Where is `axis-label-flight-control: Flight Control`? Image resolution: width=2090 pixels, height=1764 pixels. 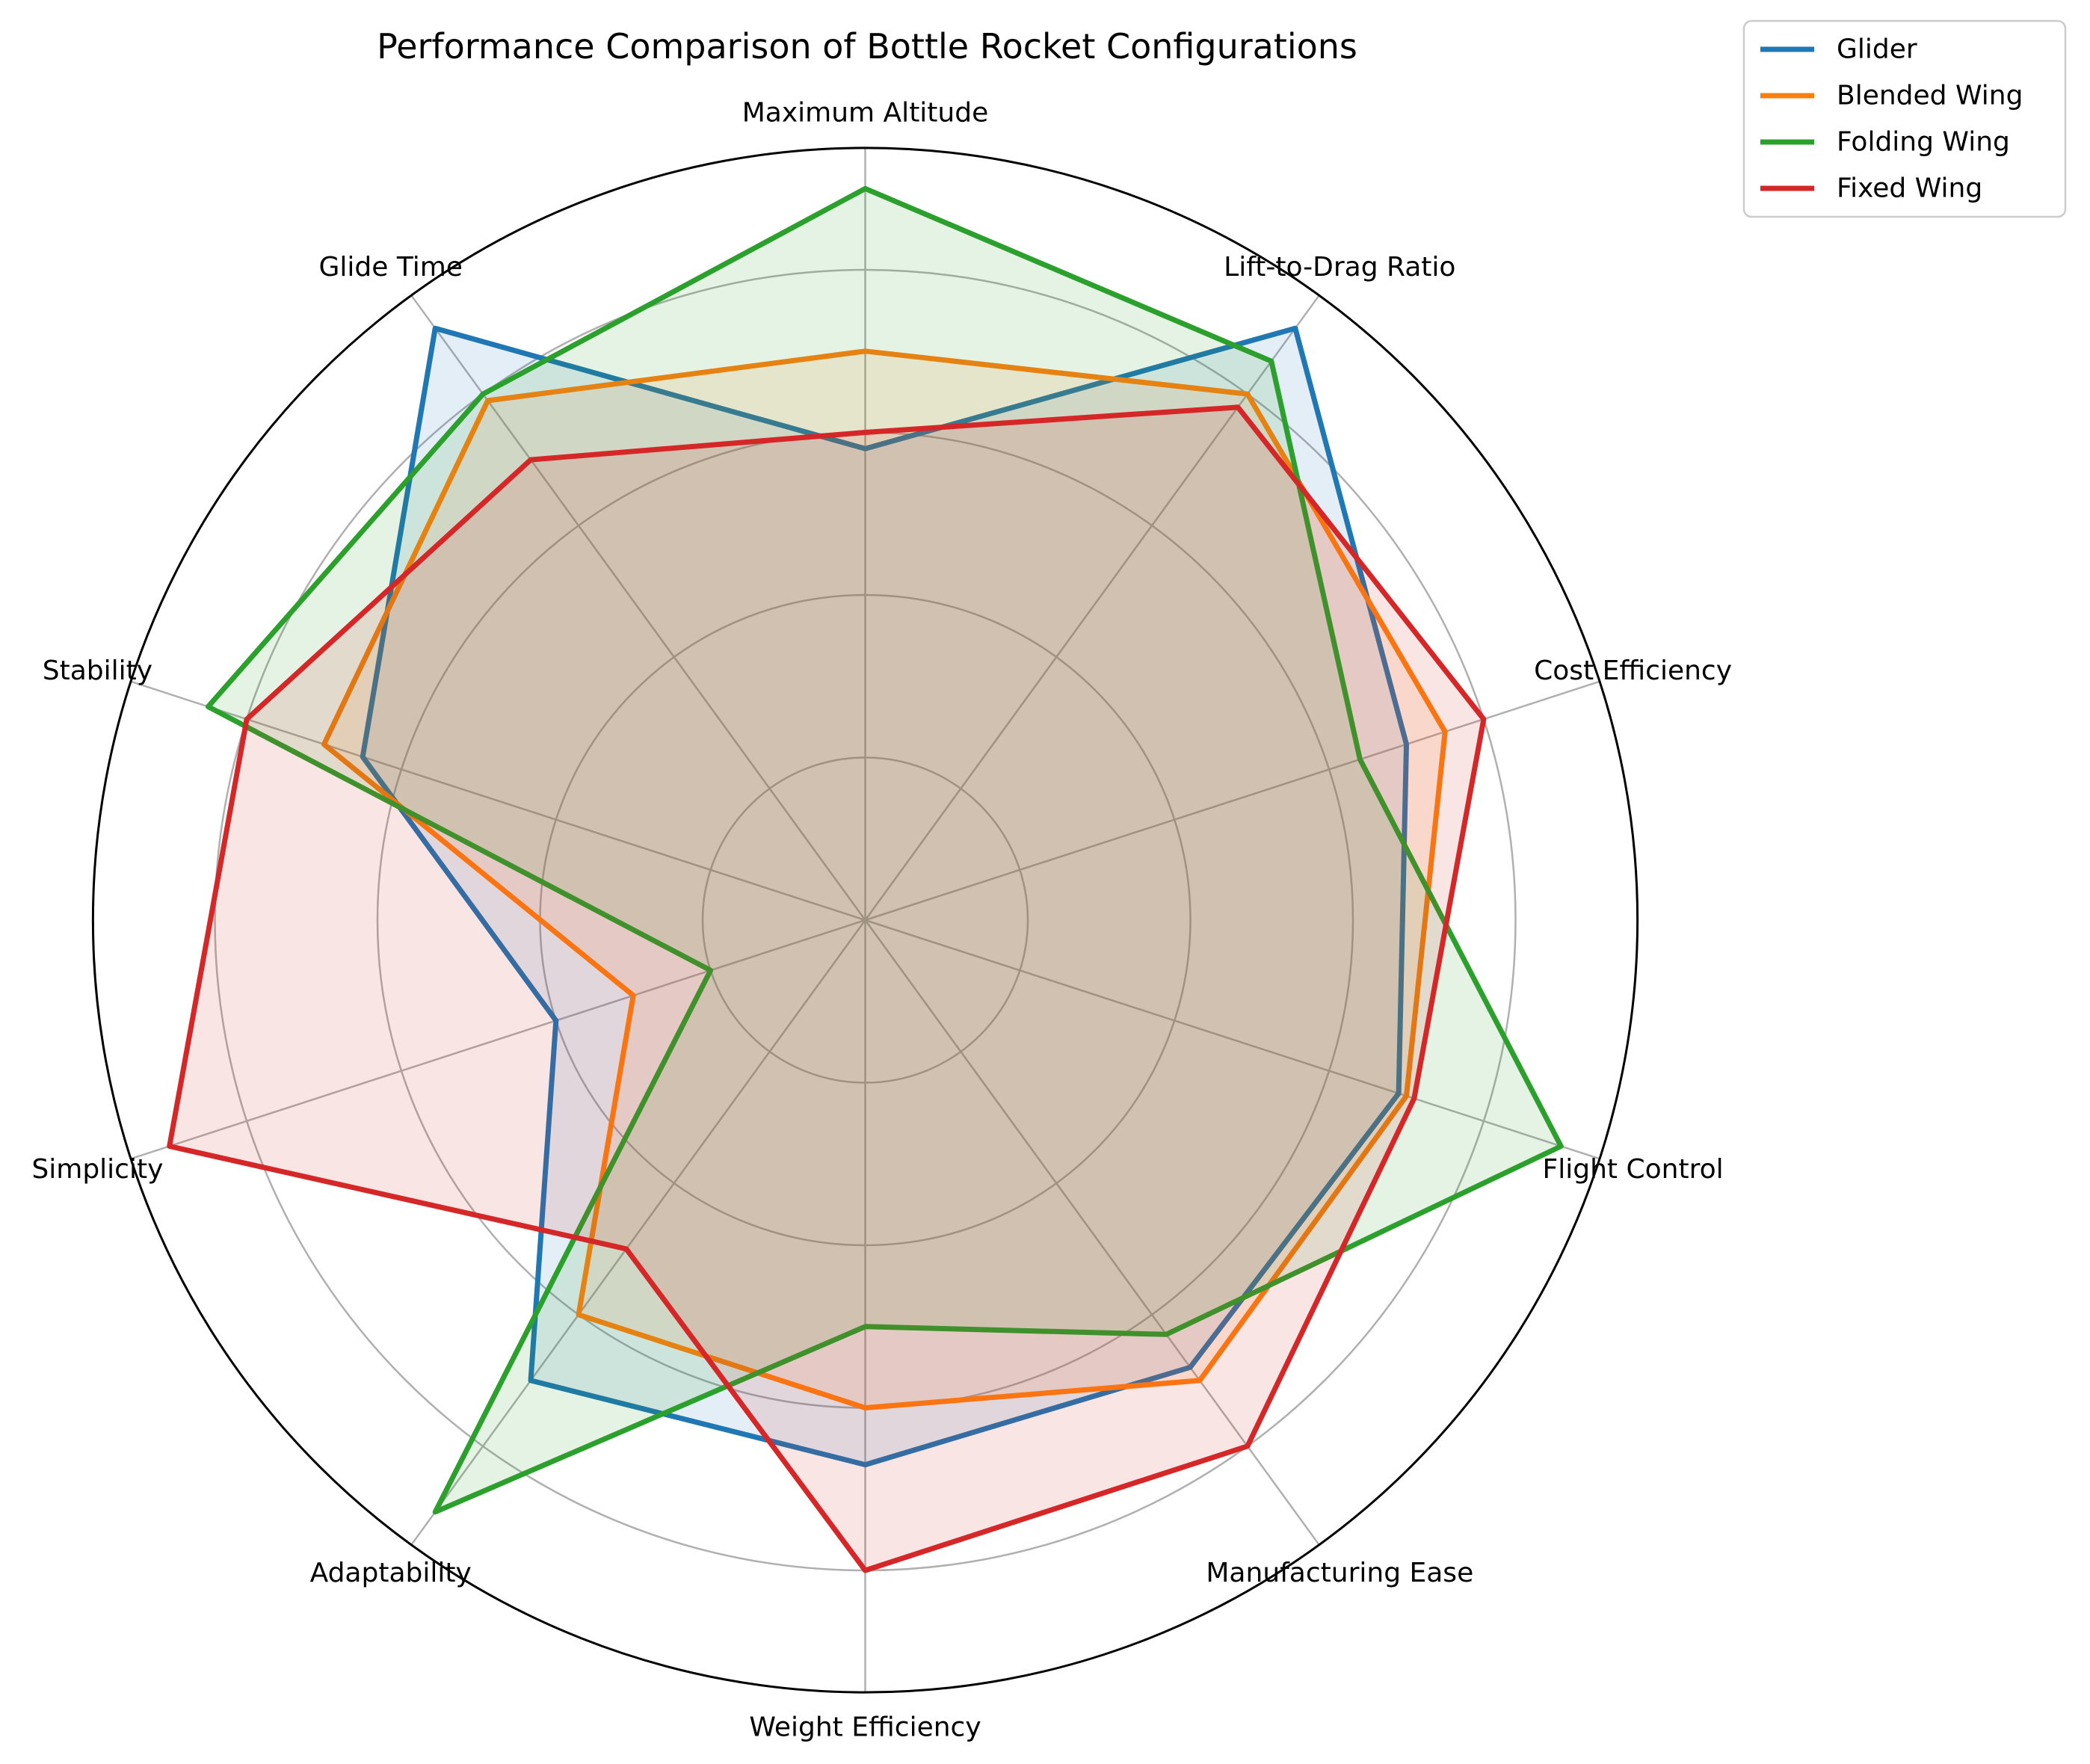 axis-label-flight-control: Flight Control is located at coordinates (1633, 1169).